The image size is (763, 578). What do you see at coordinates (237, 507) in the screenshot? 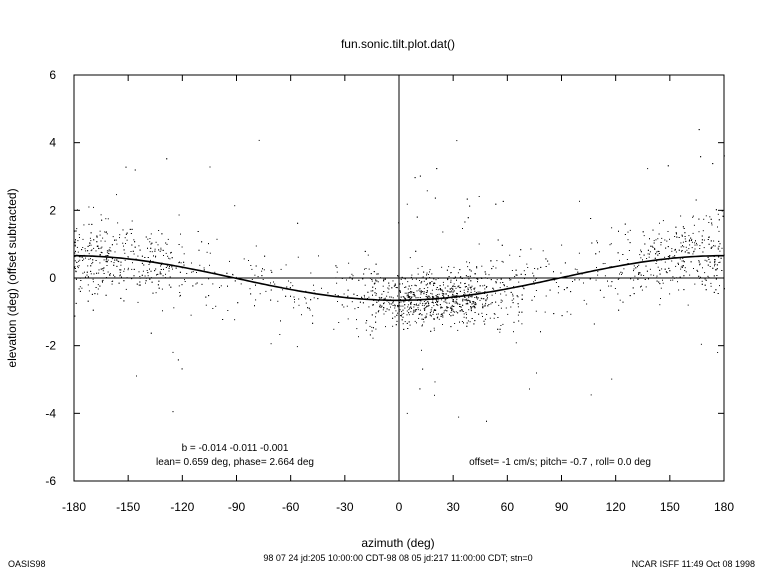
I see `x-tick-label: -90` at bounding box center [237, 507].